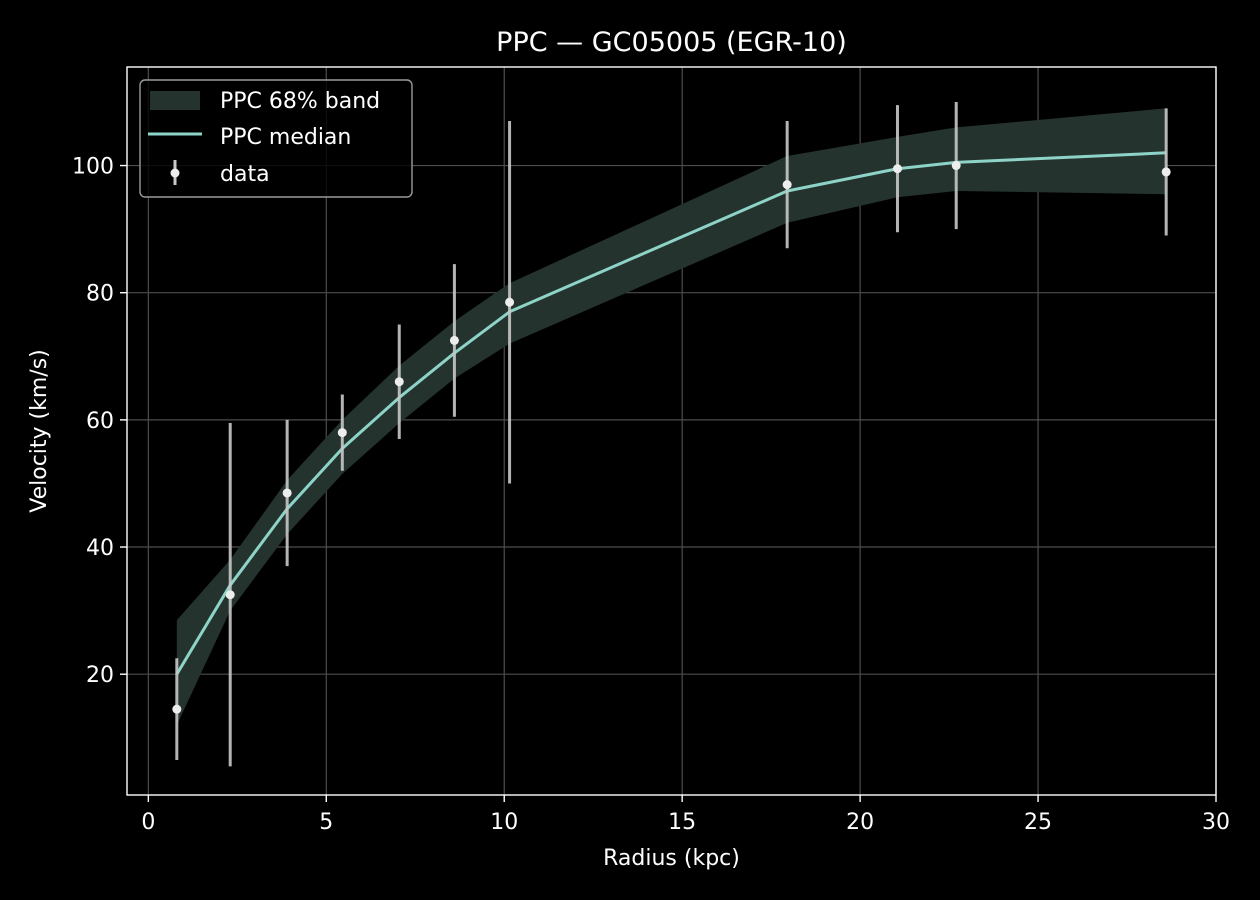 Image resolution: width=1260 pixels, height=900 pixels. I want to click on legend-data-label: data, so click(245, 174).